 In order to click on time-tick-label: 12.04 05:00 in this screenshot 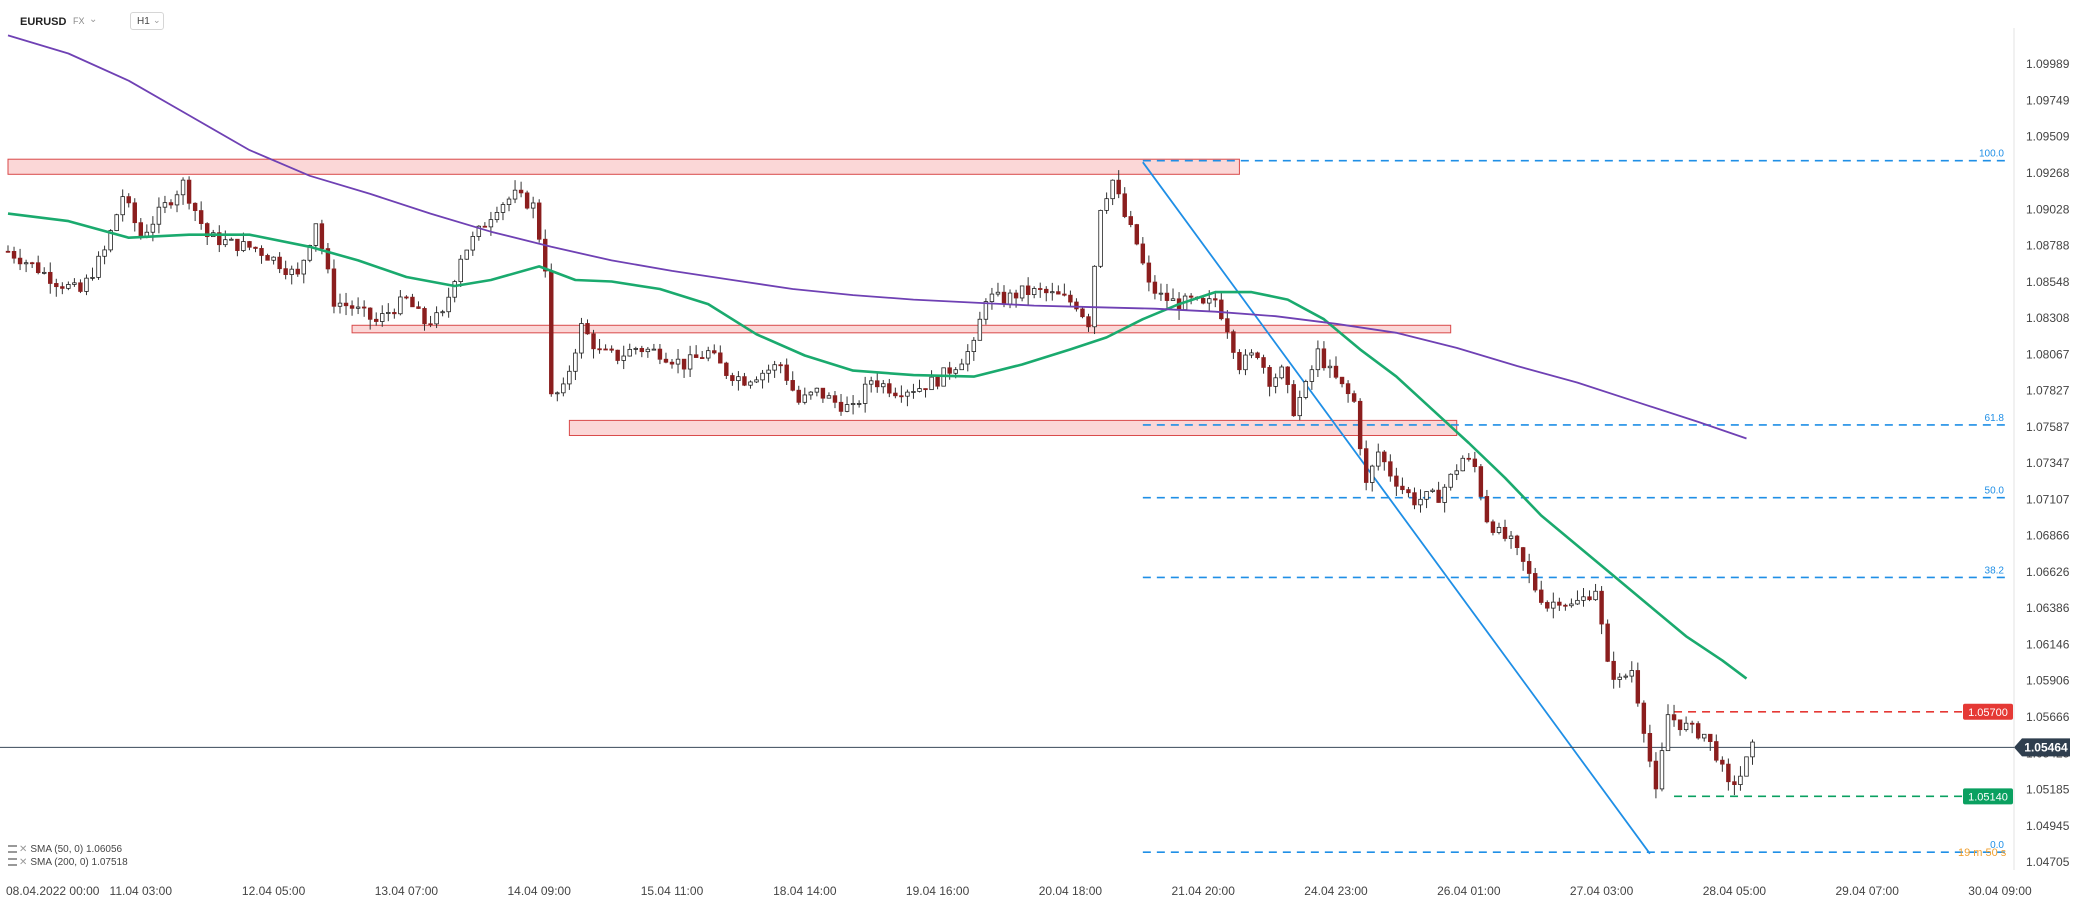, I will do `click(274, 891)`.